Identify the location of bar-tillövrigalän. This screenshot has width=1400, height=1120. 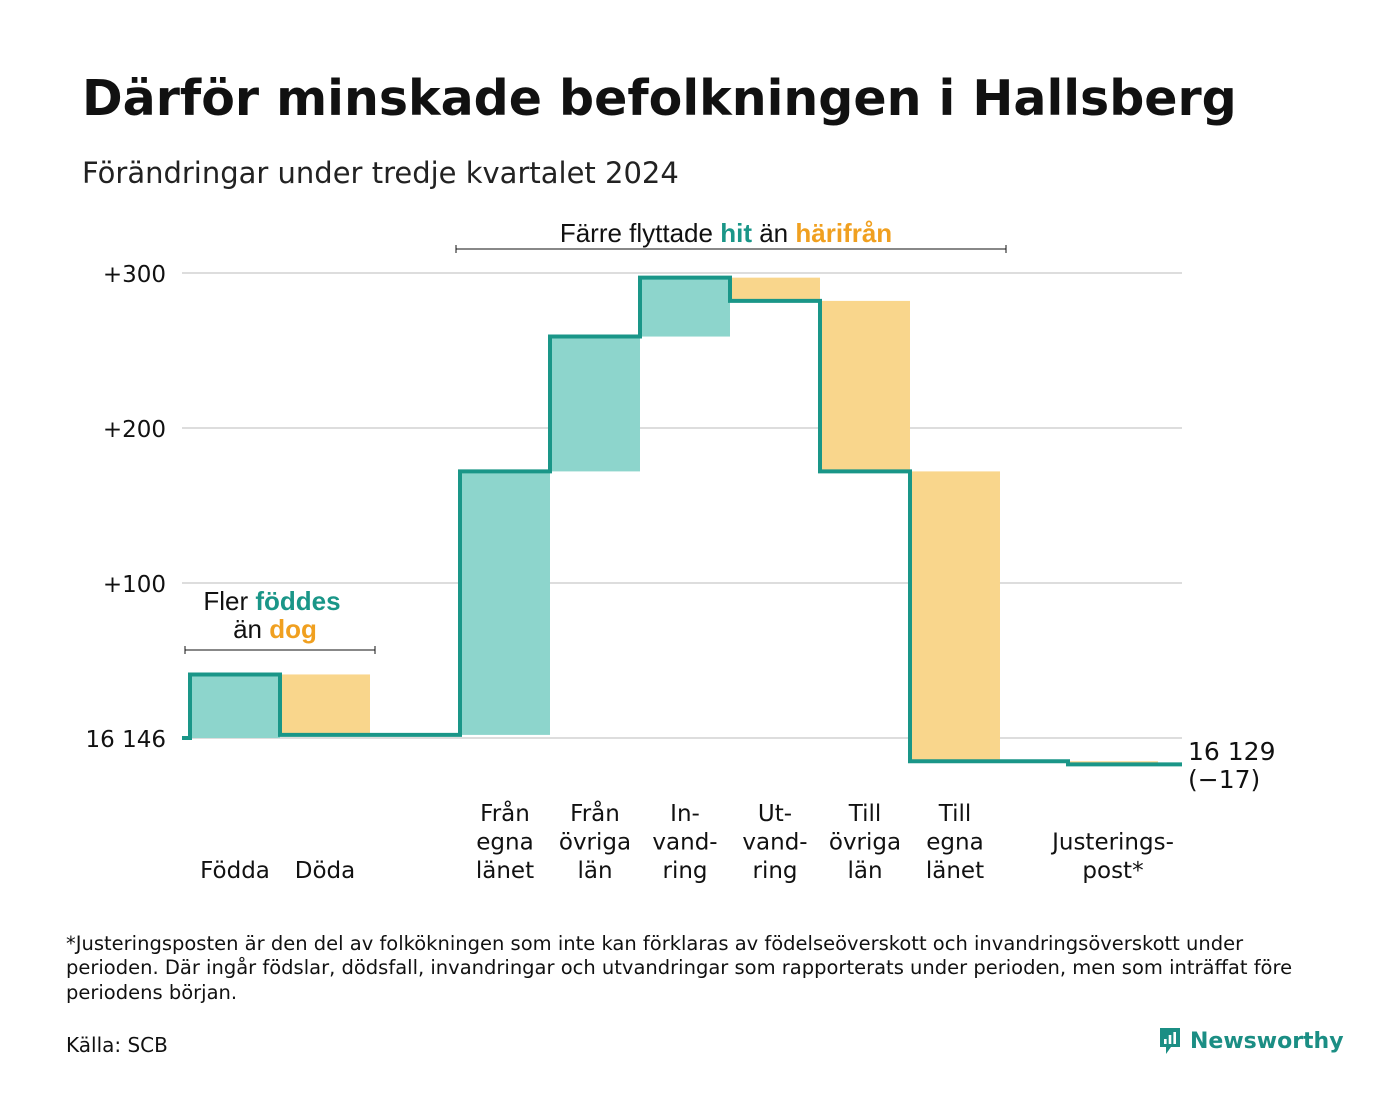
(865, 386).